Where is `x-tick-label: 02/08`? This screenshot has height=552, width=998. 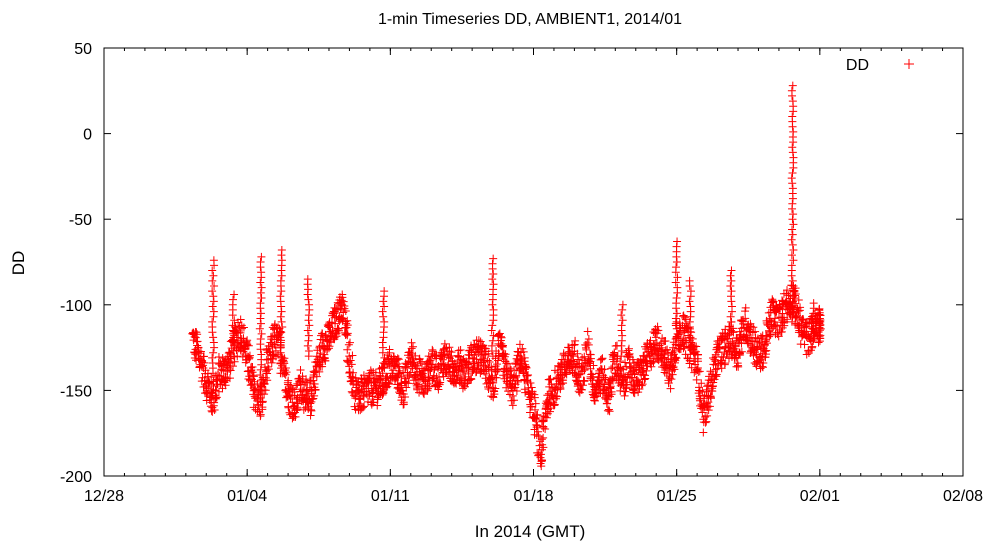 x-tick-label: 02/08 is located at coordinates (963, 496).